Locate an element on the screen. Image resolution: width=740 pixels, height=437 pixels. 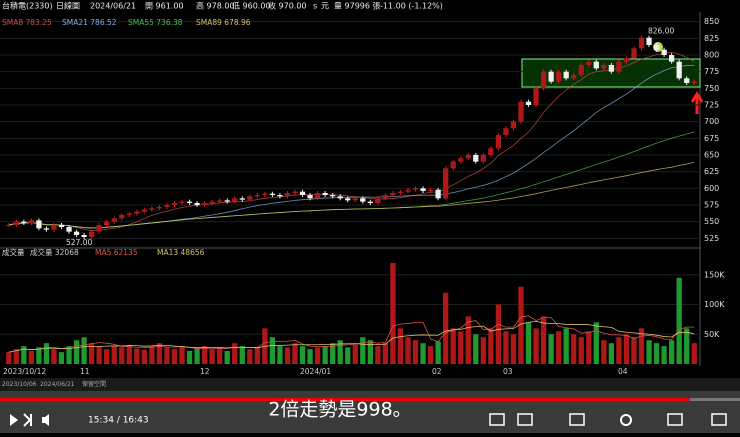
fullscreen-button is located at coordinates (719, 419).